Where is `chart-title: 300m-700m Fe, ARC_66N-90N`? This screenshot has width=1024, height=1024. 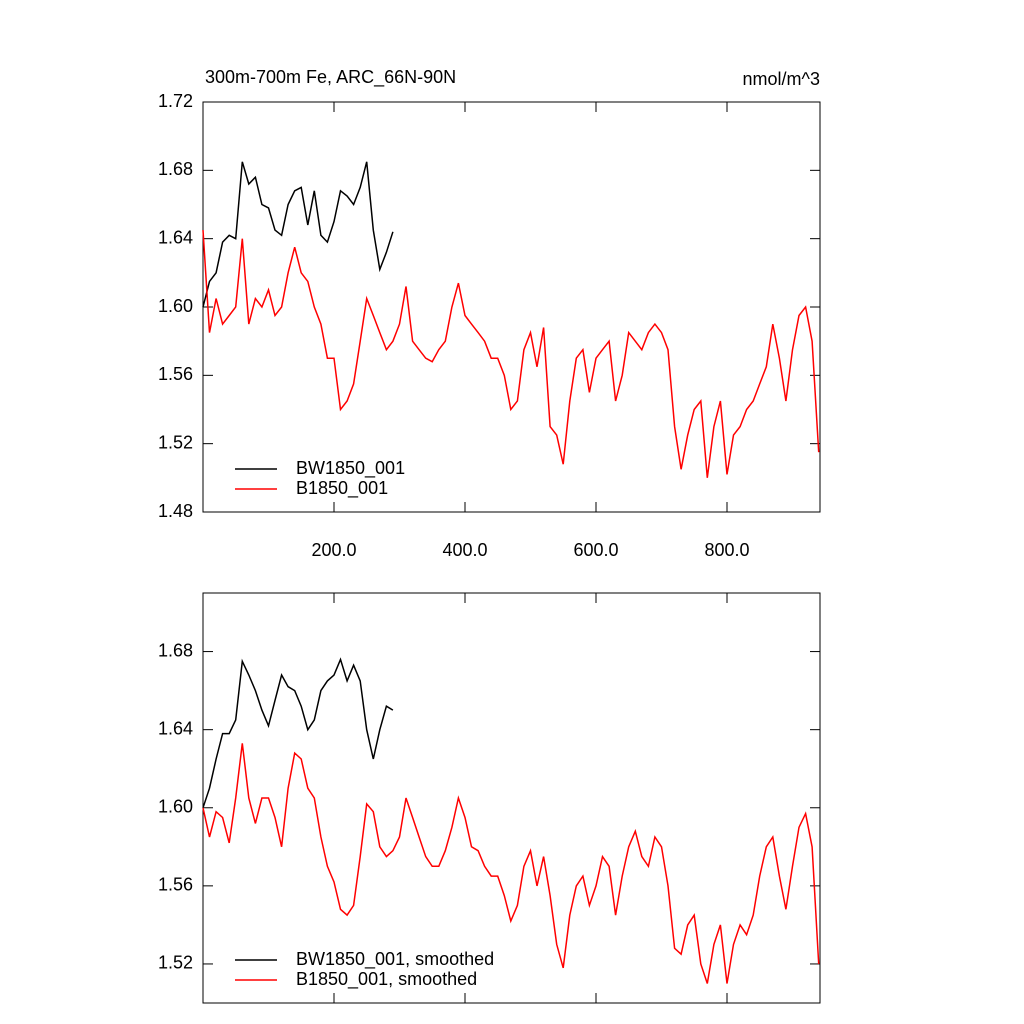 chart-title: 300m-700m Fe, ARC_66N-90N is located at coordinates (330, 77).